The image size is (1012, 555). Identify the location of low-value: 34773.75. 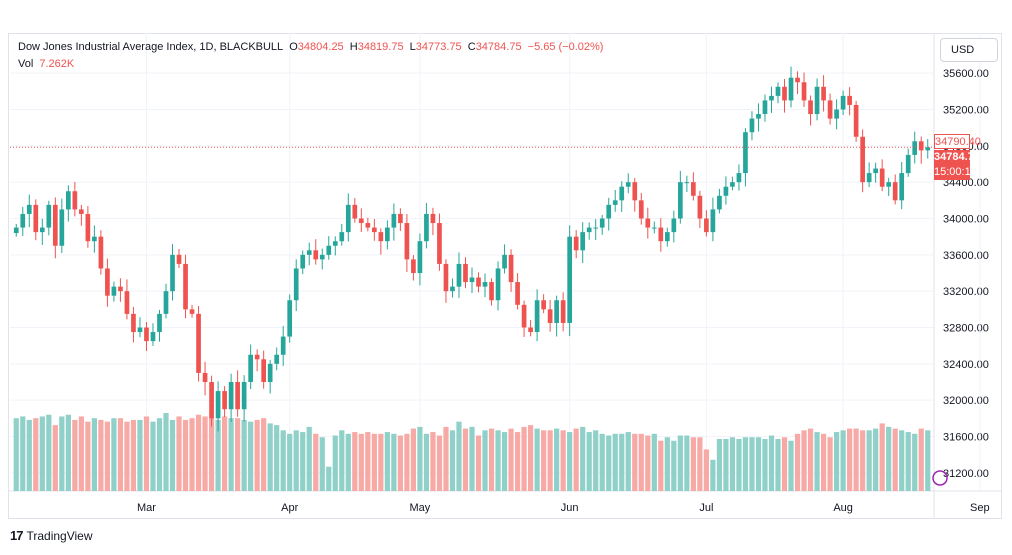
(438, 47).